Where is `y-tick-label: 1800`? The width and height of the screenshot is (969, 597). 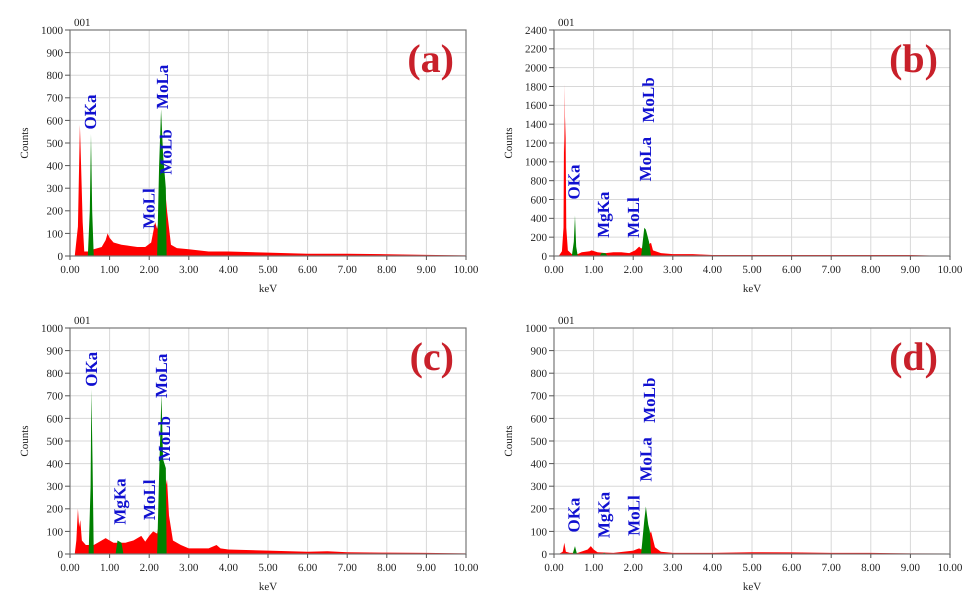 y-tick-label: 1800 is located at coordinates (536, 87).